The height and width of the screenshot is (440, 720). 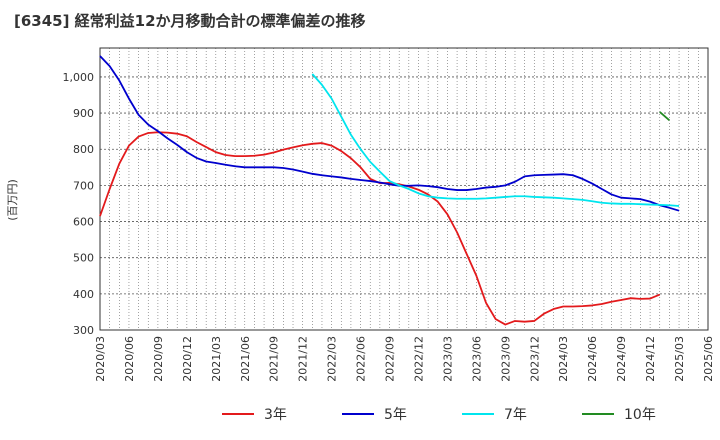 I want to click on x-tick-label: 2020/12, so click(x=187, y=359).